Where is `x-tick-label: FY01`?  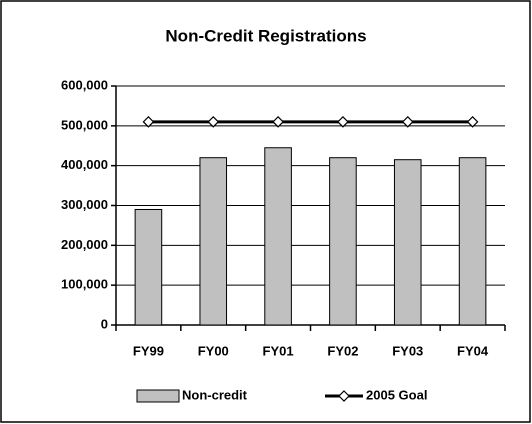
x-tick-label: FY01 is located at coordinates (278, 350).